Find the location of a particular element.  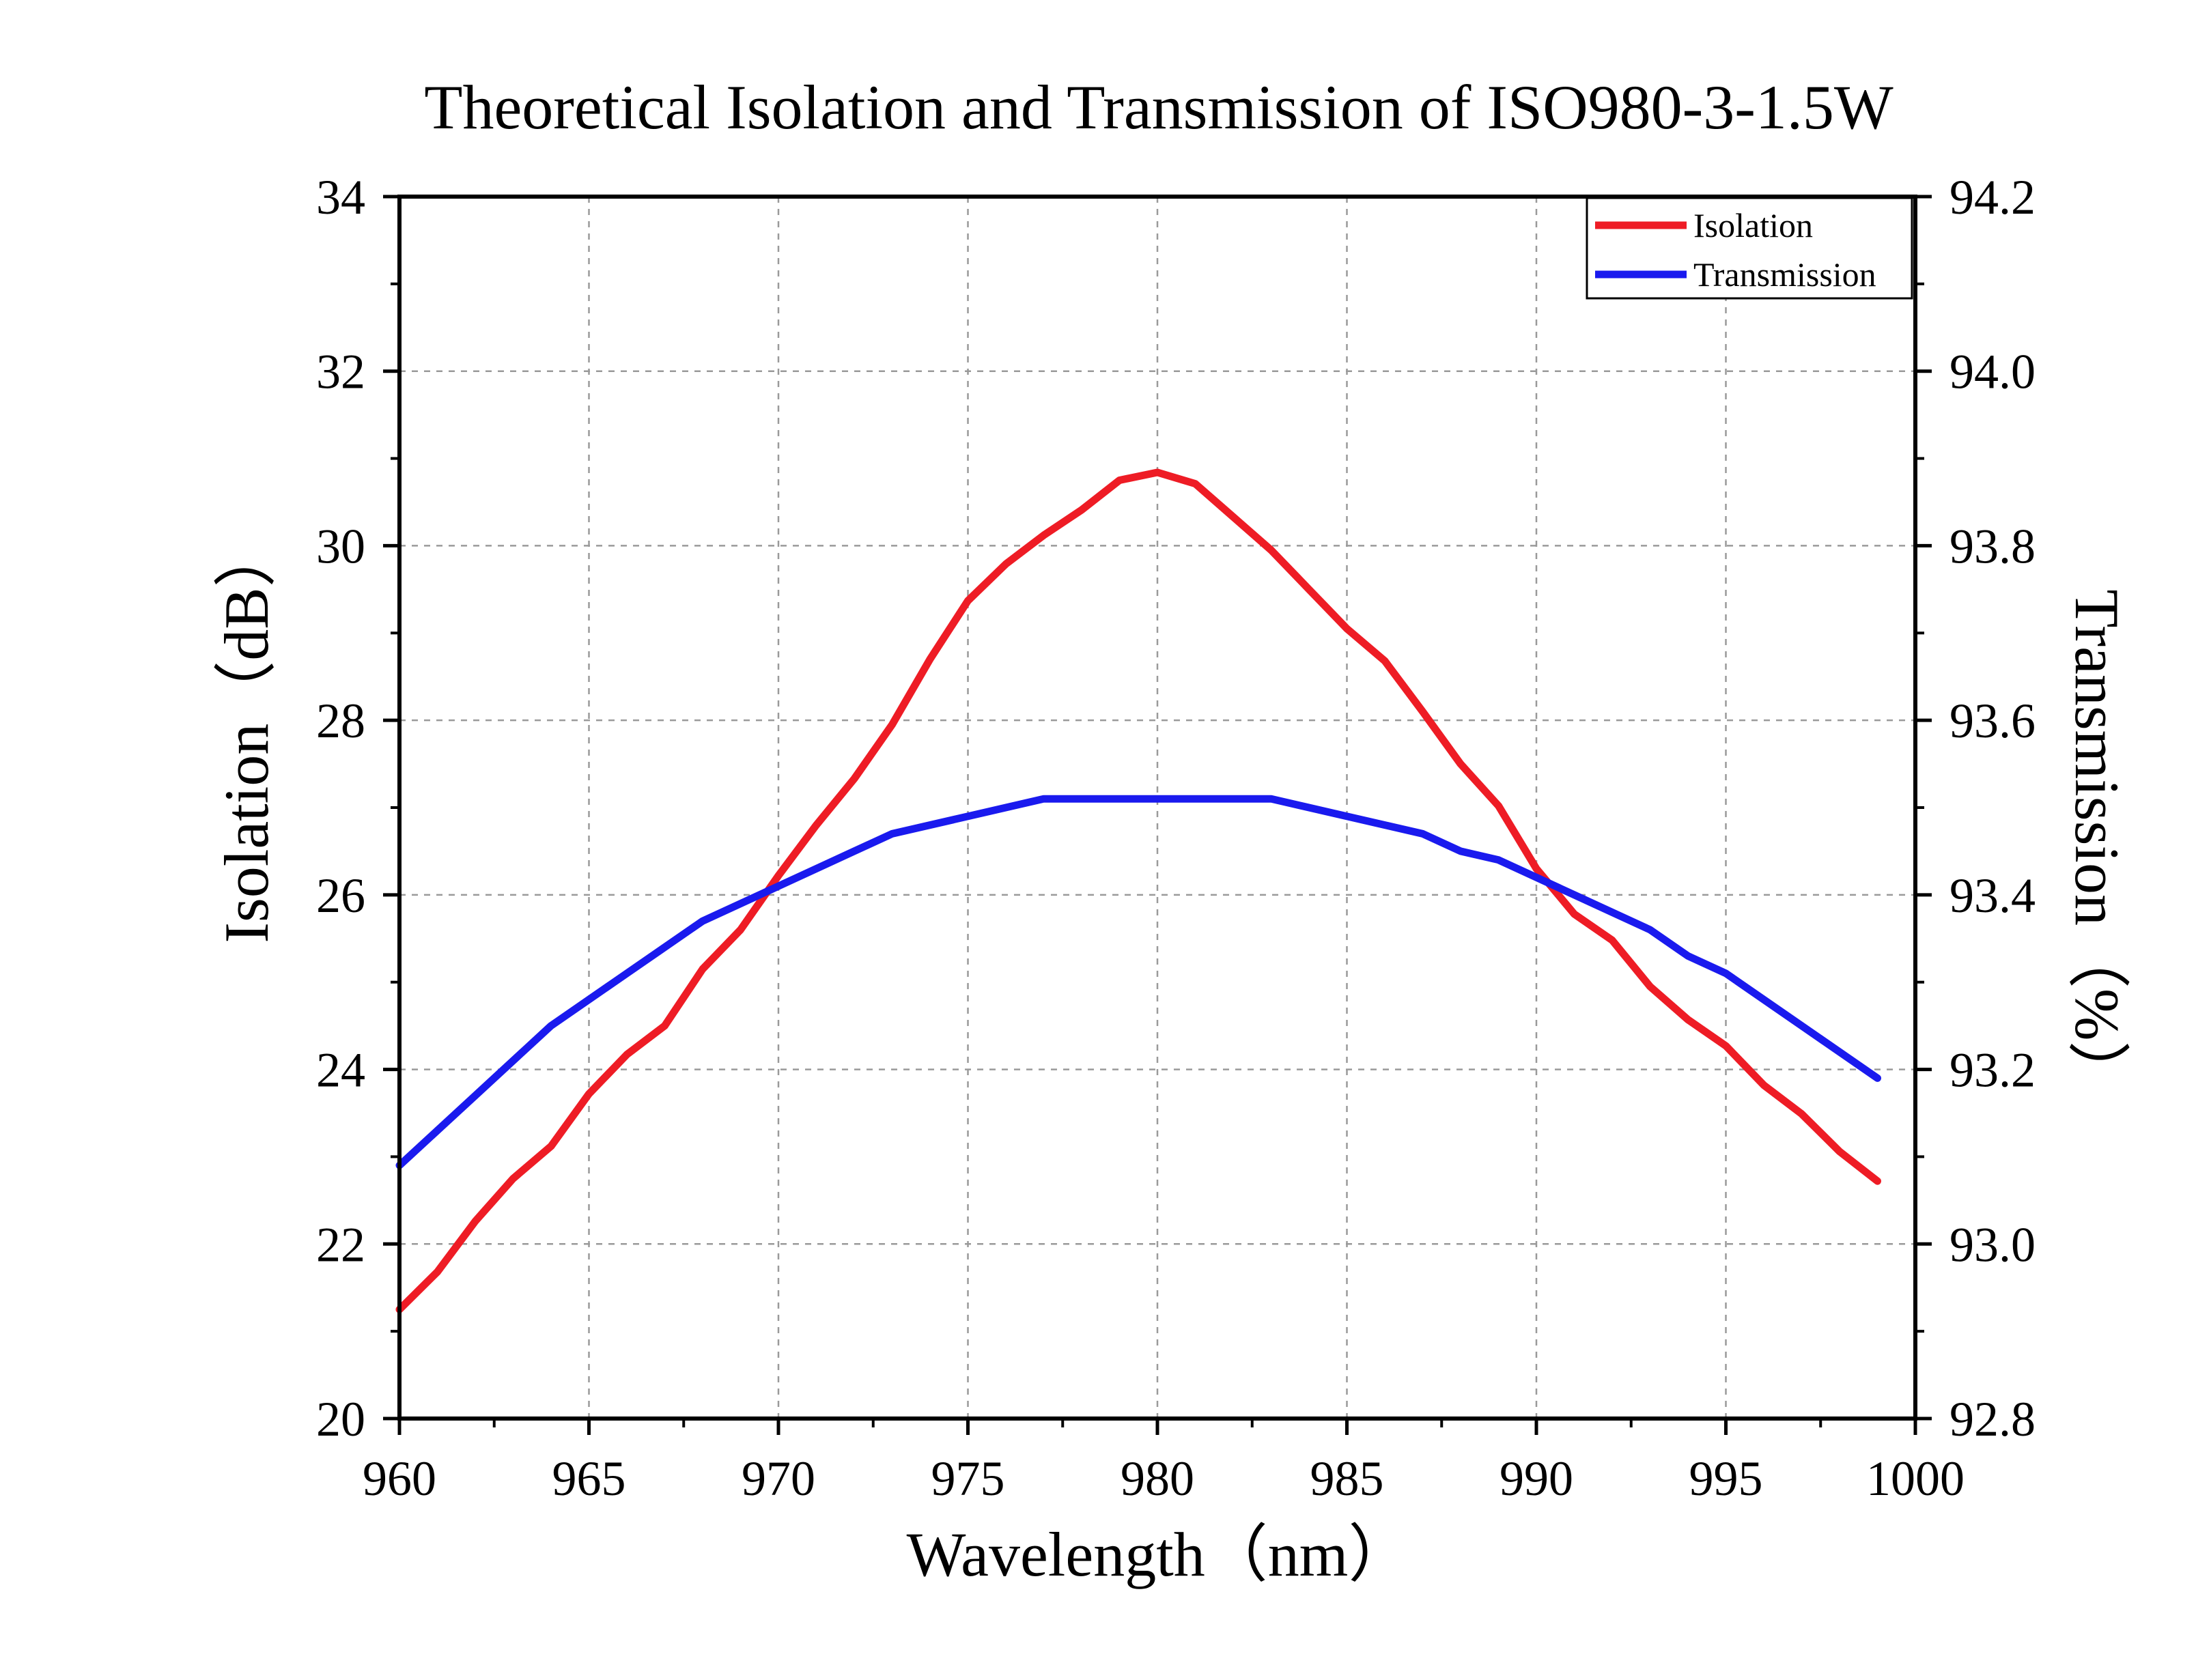

x-tick-label: 965 is located at coordinates (589, 1478).